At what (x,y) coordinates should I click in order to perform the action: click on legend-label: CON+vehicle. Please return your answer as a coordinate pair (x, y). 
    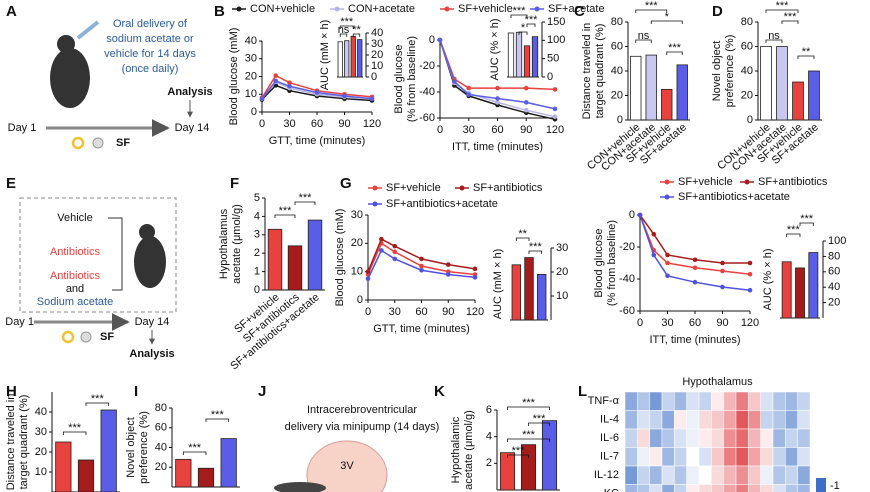
    Looking at the image, I should click on (282, 9).